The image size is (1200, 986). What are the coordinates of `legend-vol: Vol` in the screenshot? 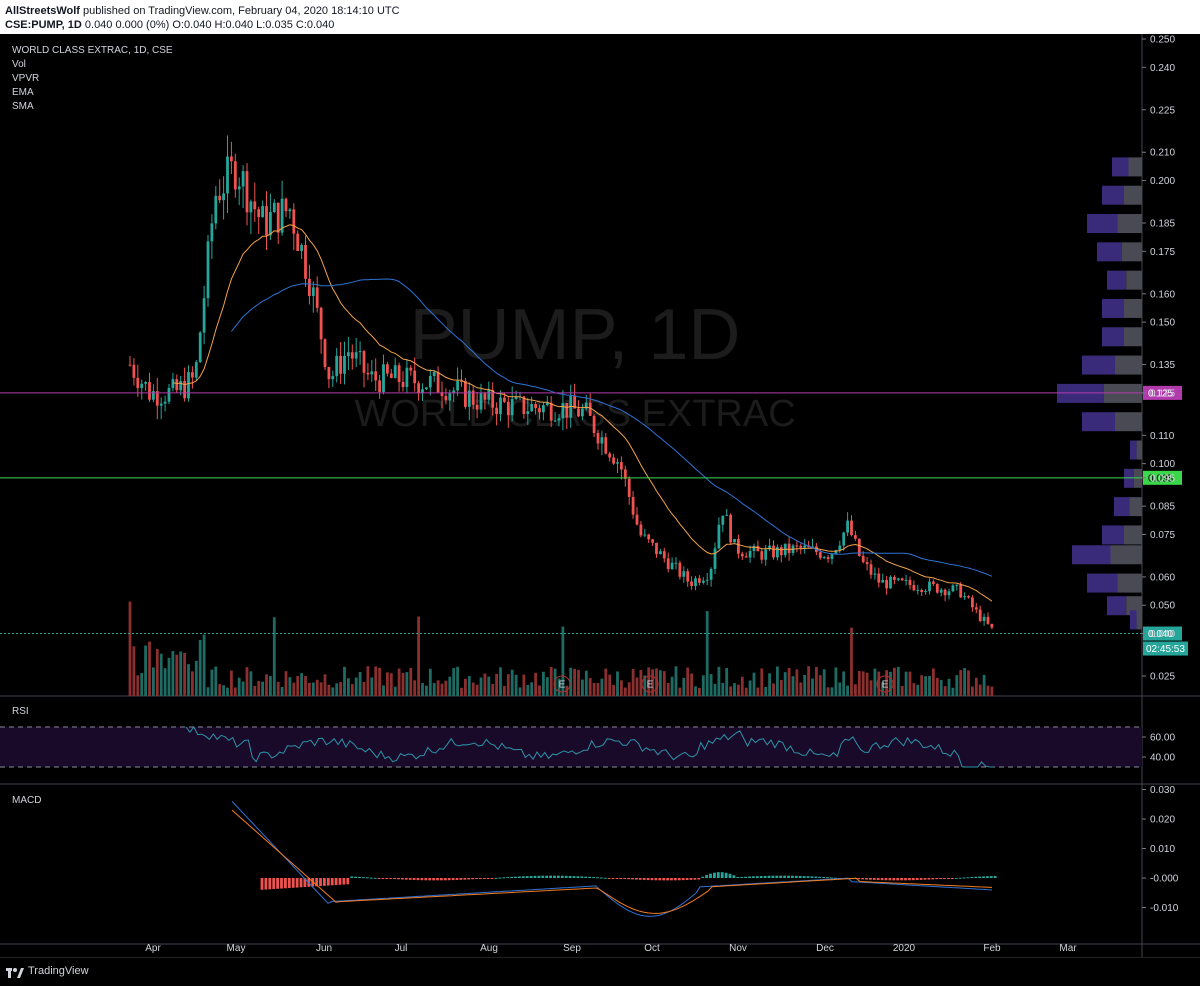 It's located at (19, 64).